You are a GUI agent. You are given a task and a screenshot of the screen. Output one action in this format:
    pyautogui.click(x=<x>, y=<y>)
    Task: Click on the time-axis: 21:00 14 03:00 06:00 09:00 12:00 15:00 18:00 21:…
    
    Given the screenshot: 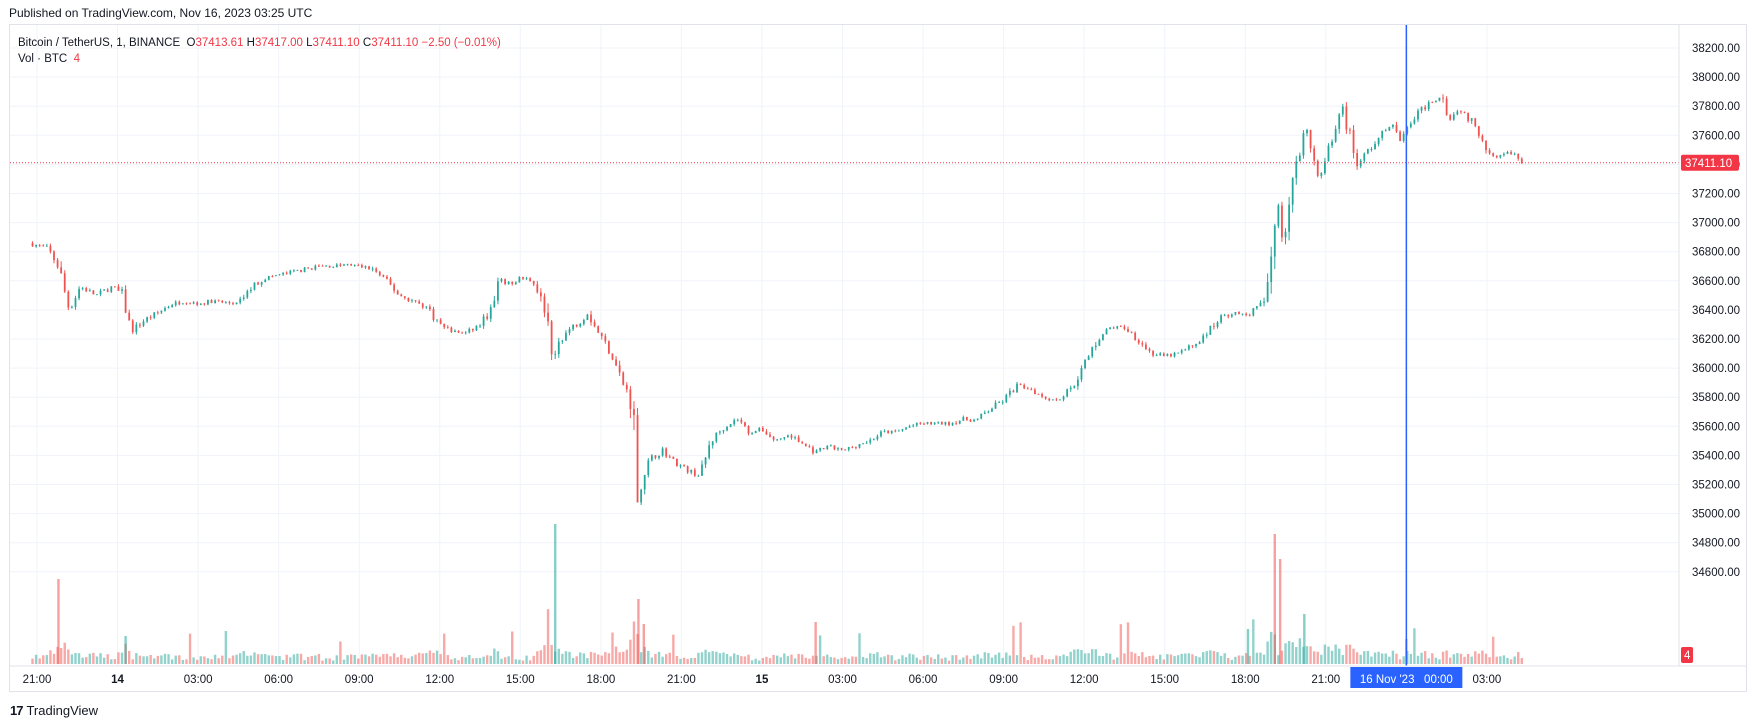 What is the action you would take?
    pyautogui.click(x=762, y=680)
    